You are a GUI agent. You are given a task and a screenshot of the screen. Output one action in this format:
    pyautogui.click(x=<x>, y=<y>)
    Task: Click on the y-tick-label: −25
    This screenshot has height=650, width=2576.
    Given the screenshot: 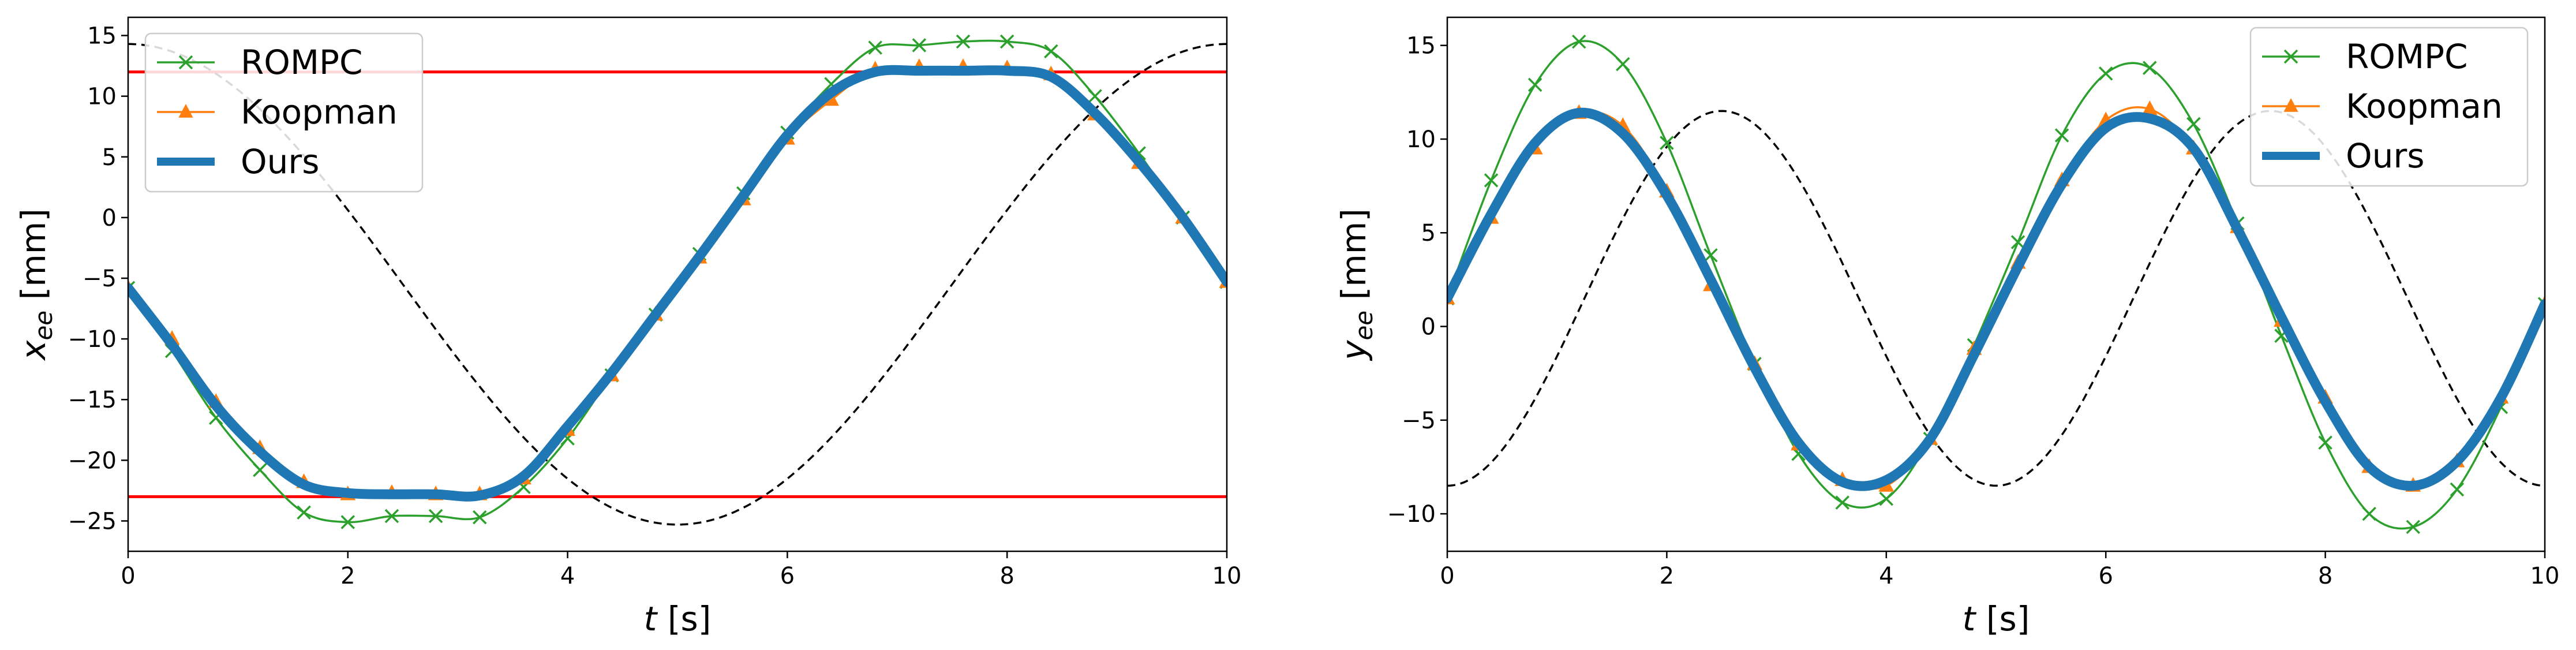 What is the action you would take?
    pyautogui.click(x=93, y=521)
    